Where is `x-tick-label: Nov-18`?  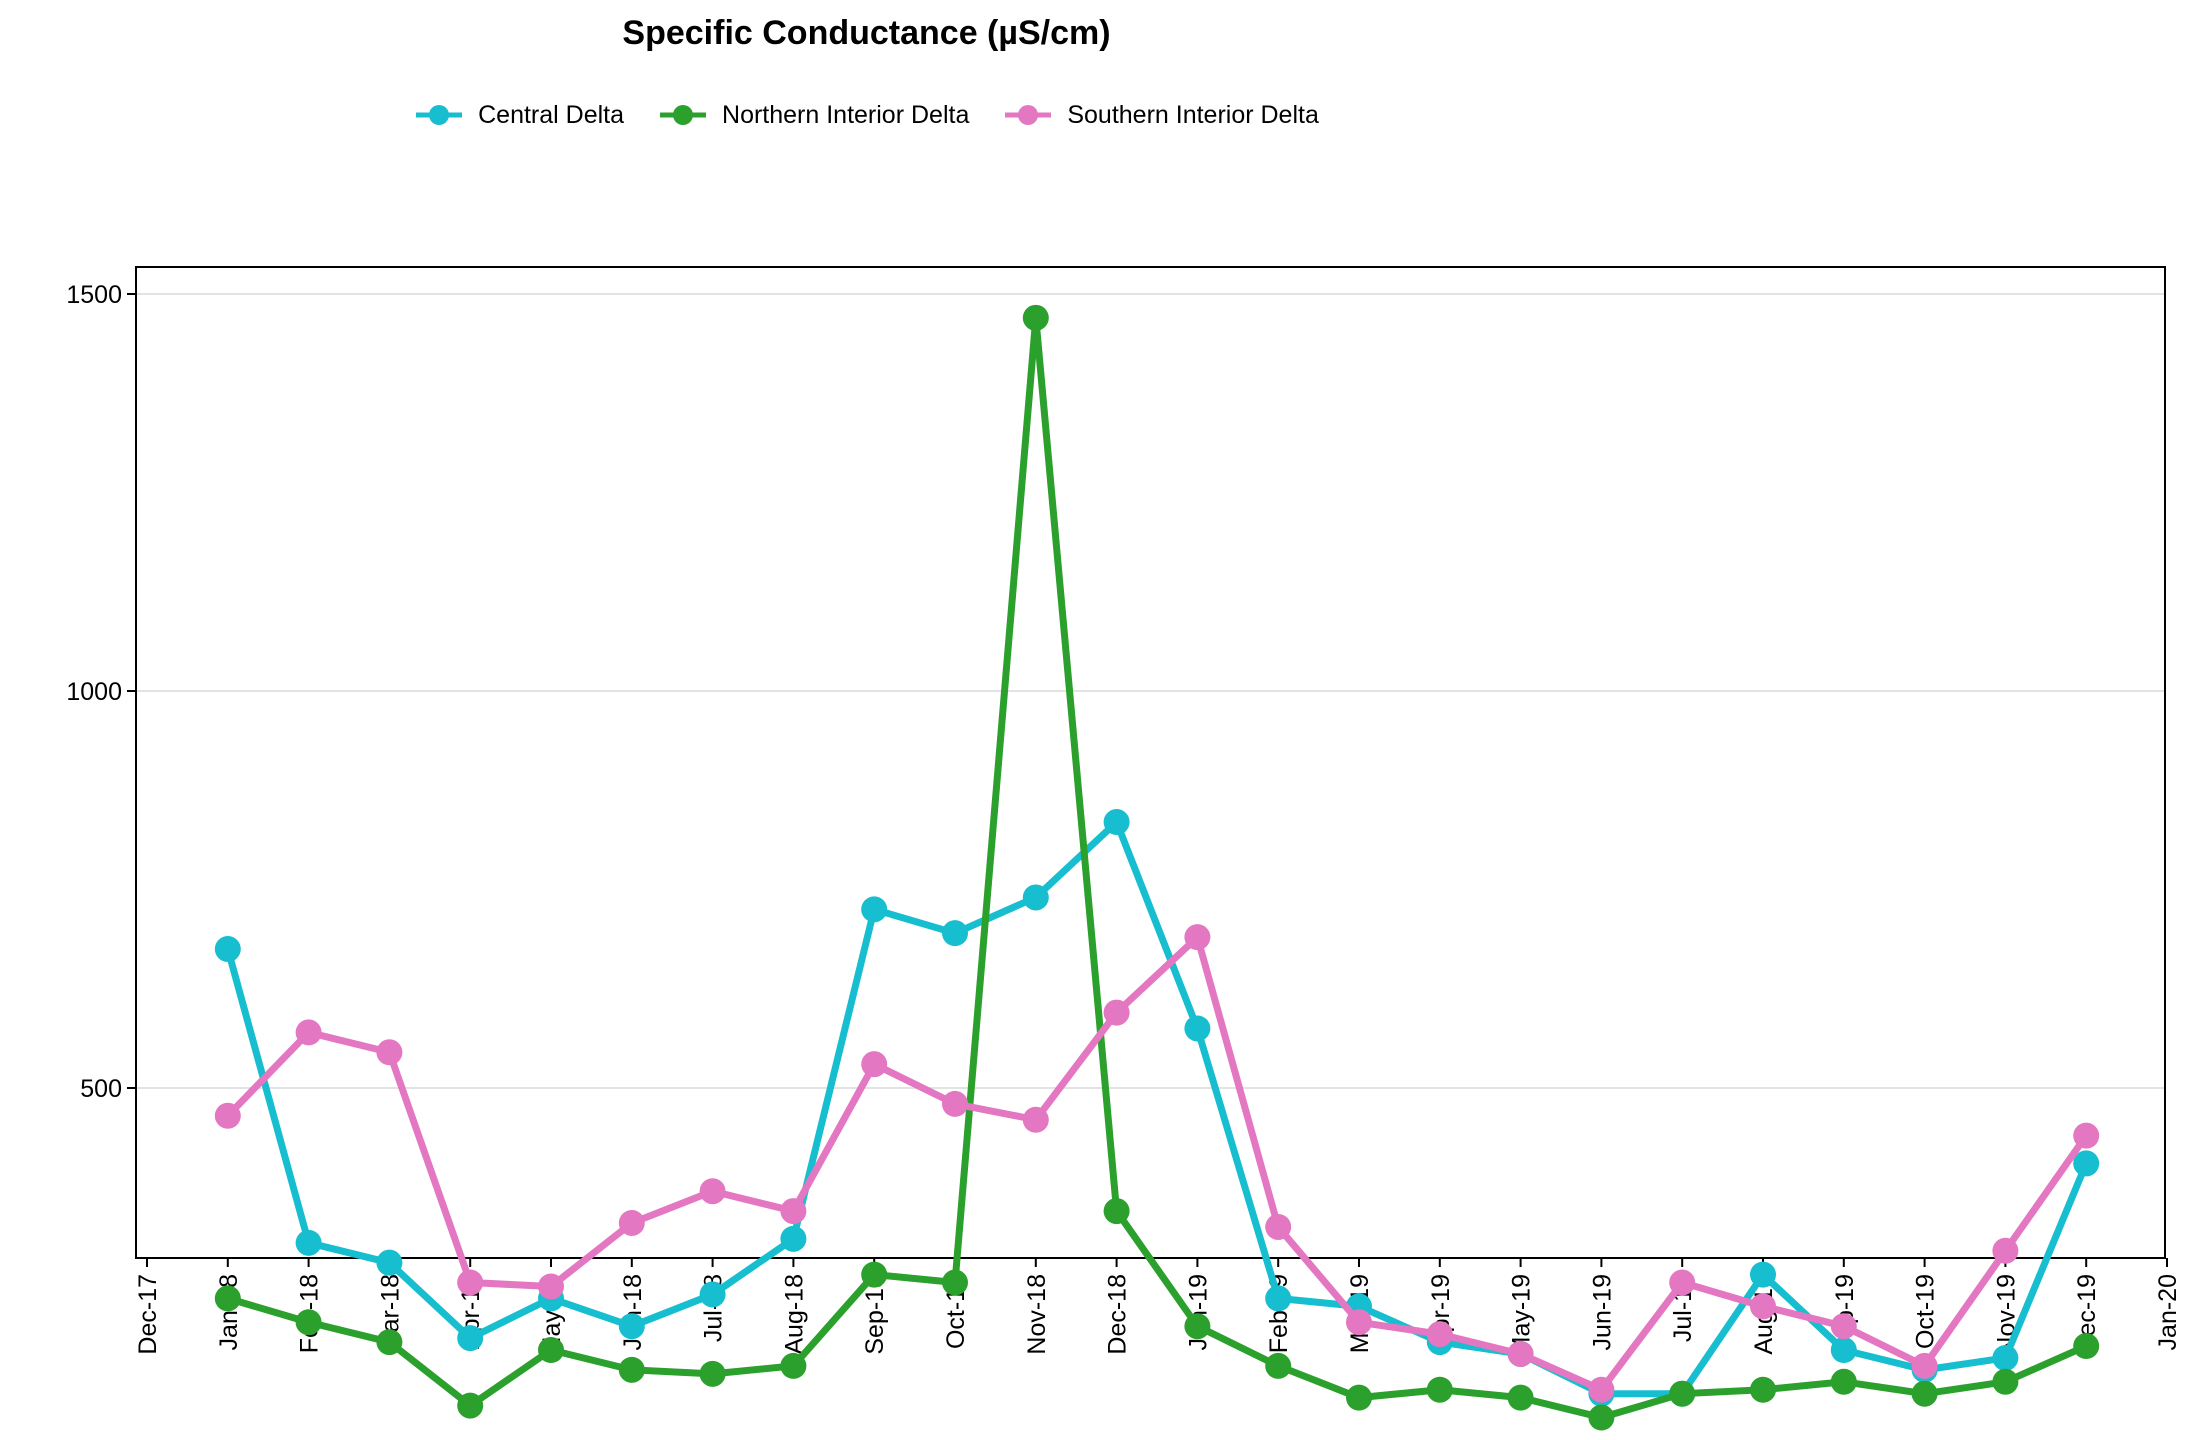 x-tick-label: Nov-18 is located at coordinates (1037, 1314).